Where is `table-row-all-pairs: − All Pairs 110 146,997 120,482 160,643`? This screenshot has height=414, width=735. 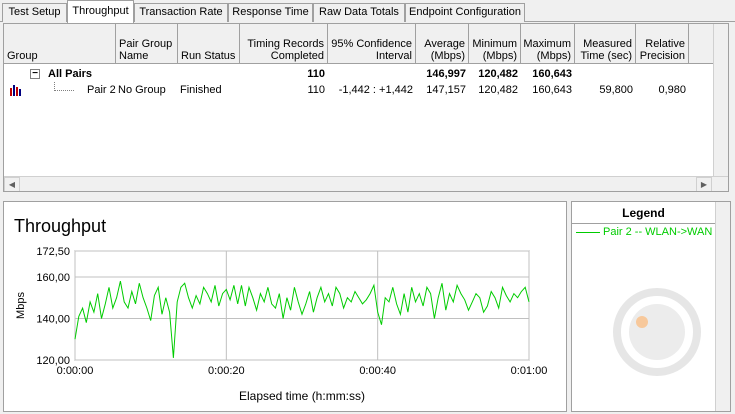
table-row-all-pairs: − All Pairs 110 146,997 120,482 160,643 is located at coordinates (358, 74).